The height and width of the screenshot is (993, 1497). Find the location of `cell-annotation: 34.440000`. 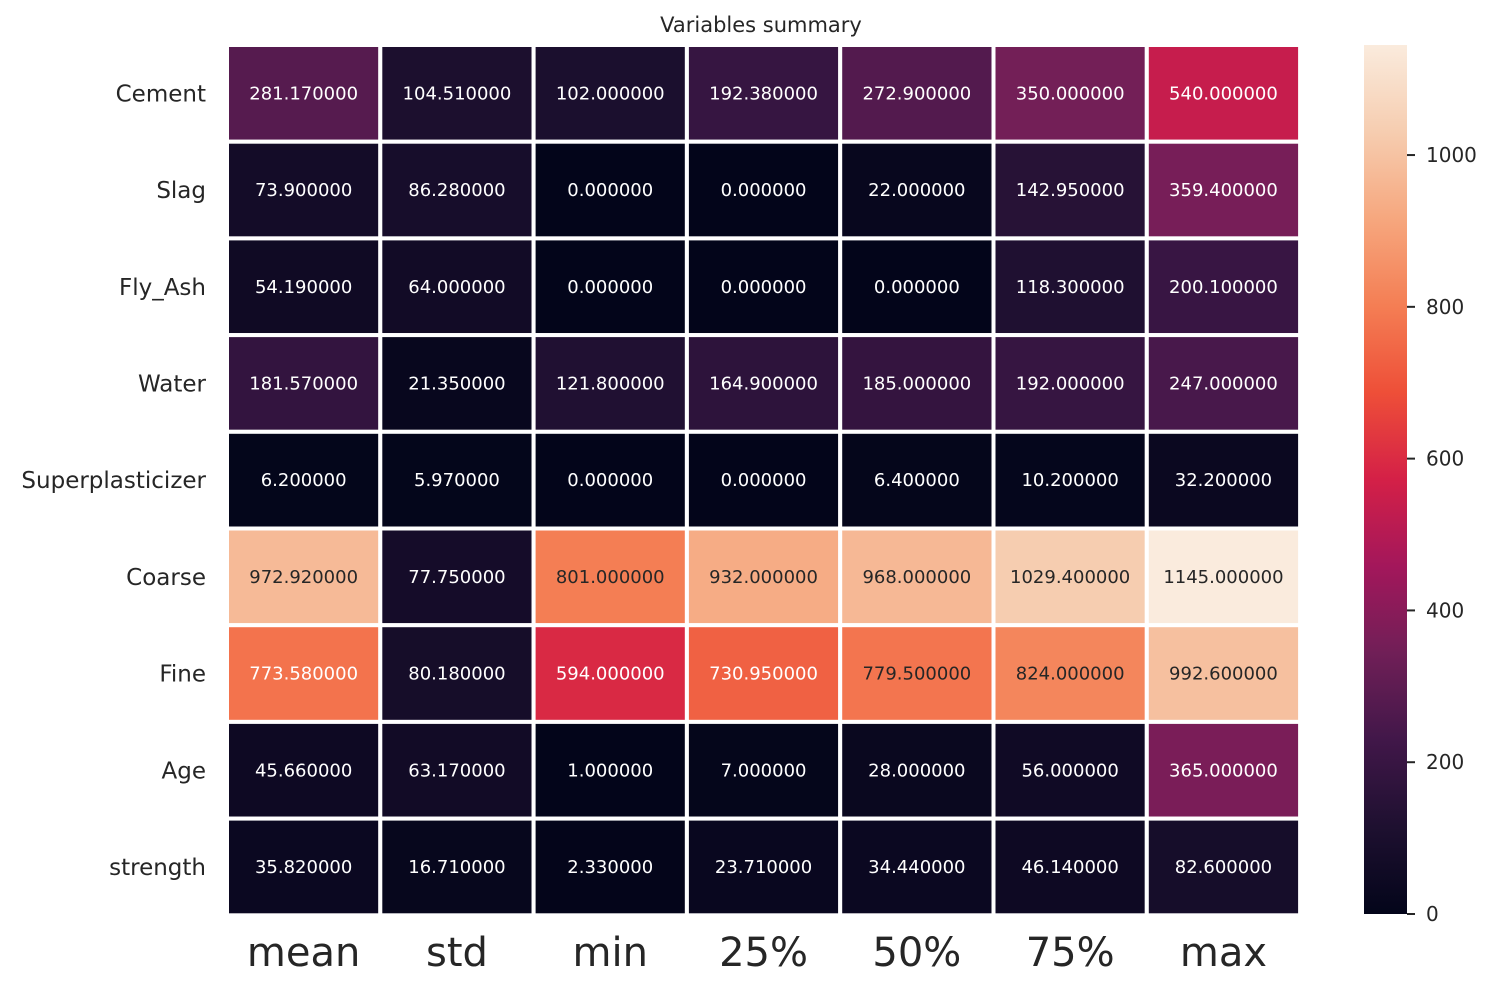

cell-annotation: 34.440000 is located at coordinates (916, 867).